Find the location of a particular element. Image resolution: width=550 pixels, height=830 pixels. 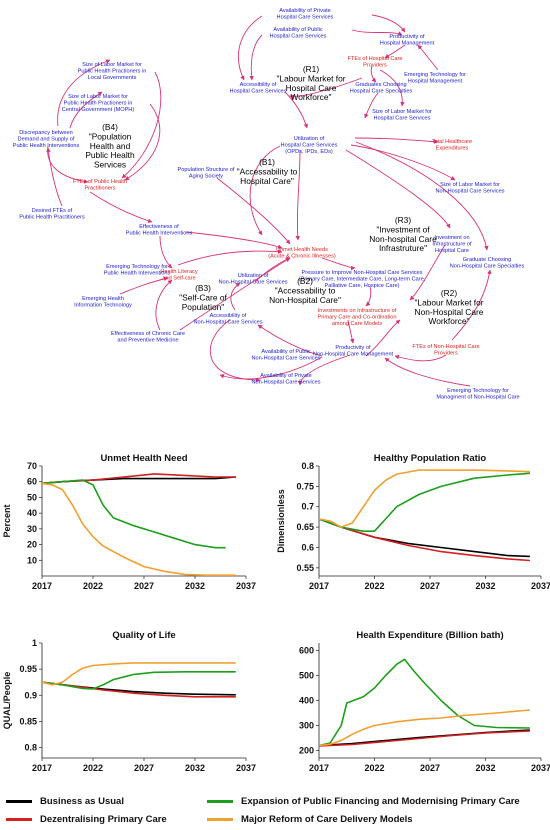

loop-label-line: "Self-Care of is located at coordinates (203, 297).